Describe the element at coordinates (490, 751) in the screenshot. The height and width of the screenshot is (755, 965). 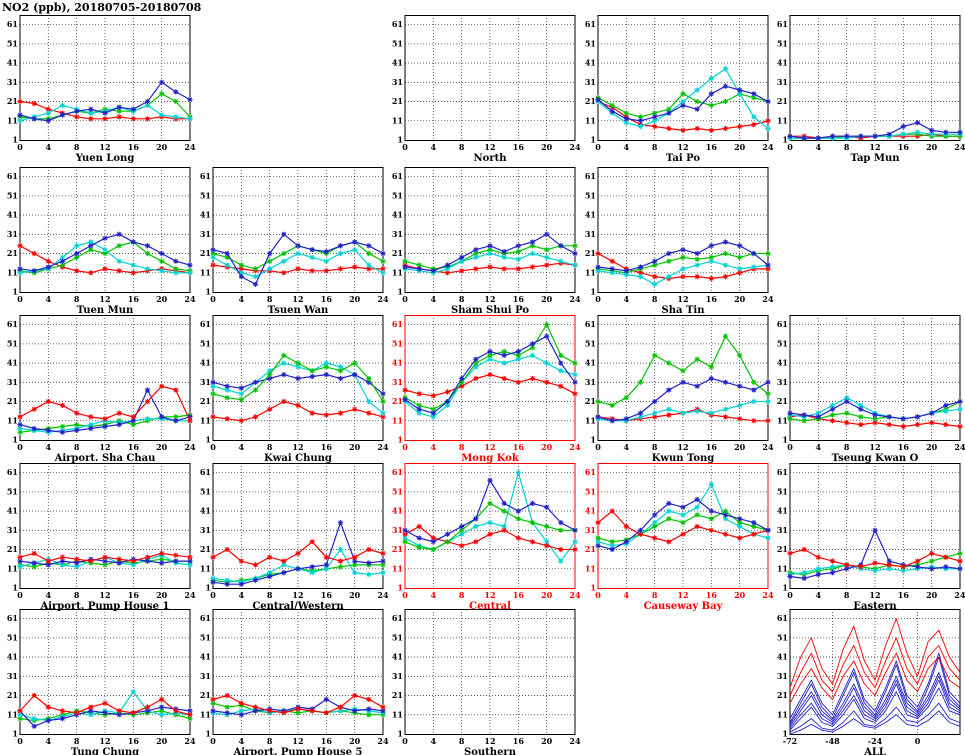
I see `chart-title: Southern` at that location.